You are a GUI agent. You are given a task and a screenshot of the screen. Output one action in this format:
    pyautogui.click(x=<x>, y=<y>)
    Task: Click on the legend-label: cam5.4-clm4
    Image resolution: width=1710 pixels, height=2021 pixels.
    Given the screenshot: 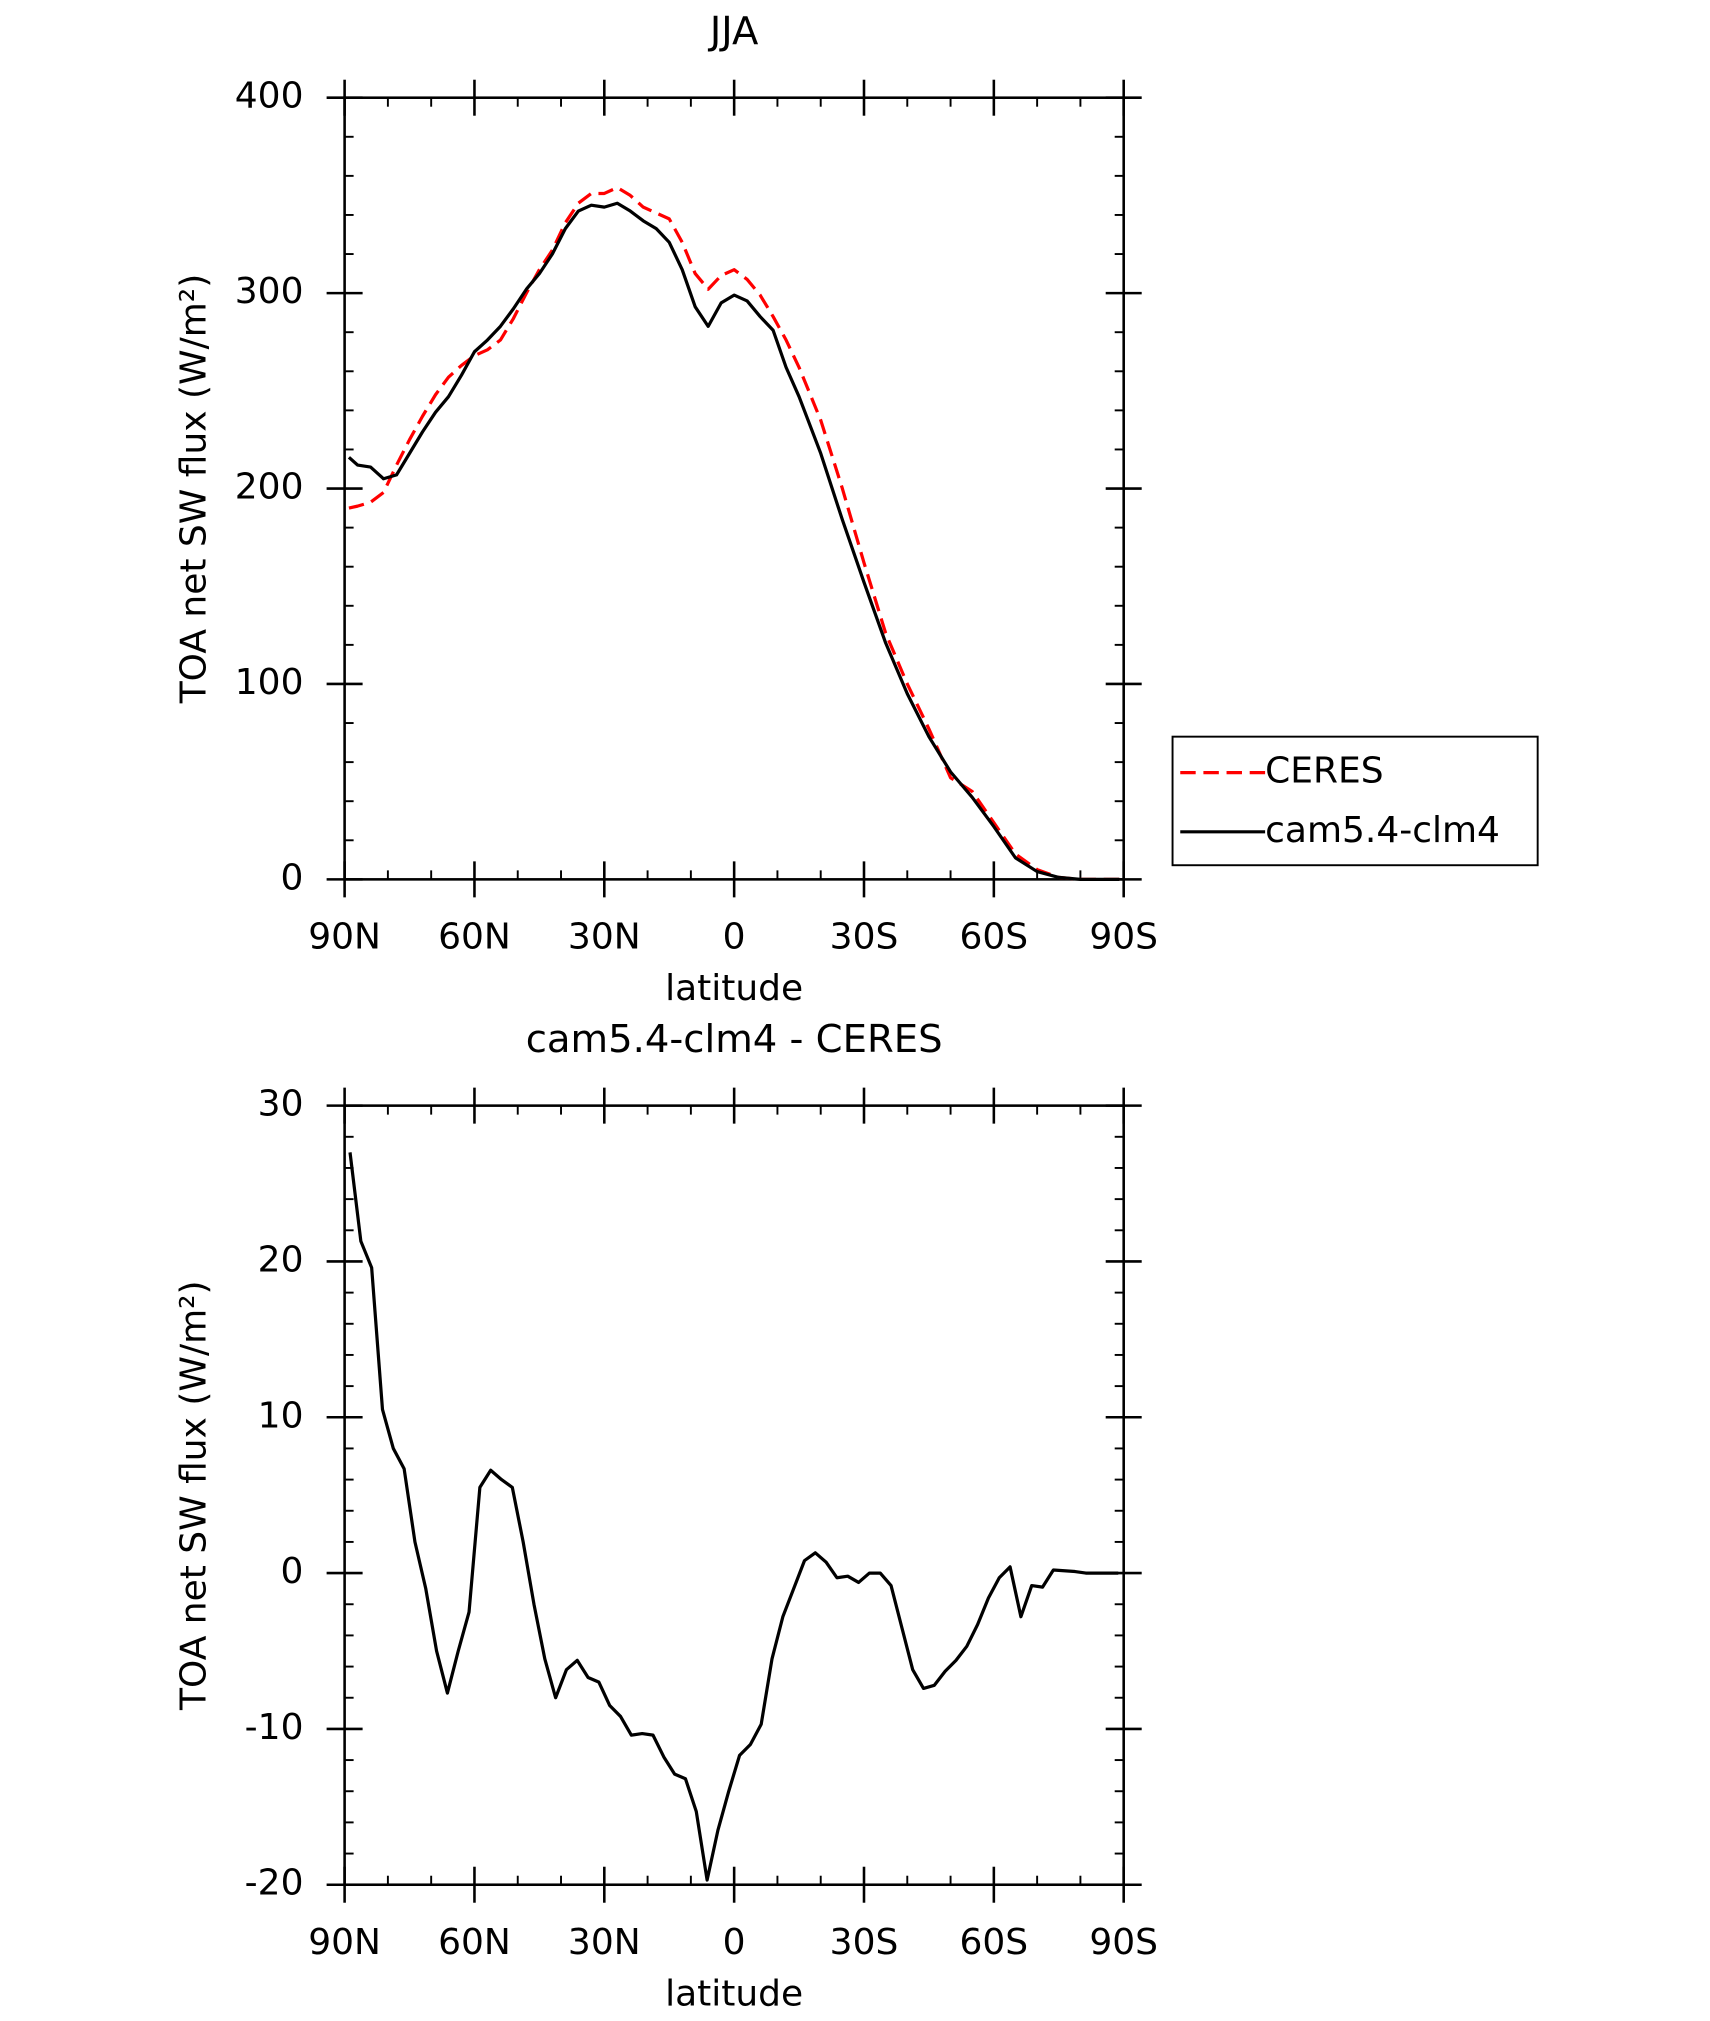 What is the action you would take?
    pyautogui.click(x=1382, y=830)
    